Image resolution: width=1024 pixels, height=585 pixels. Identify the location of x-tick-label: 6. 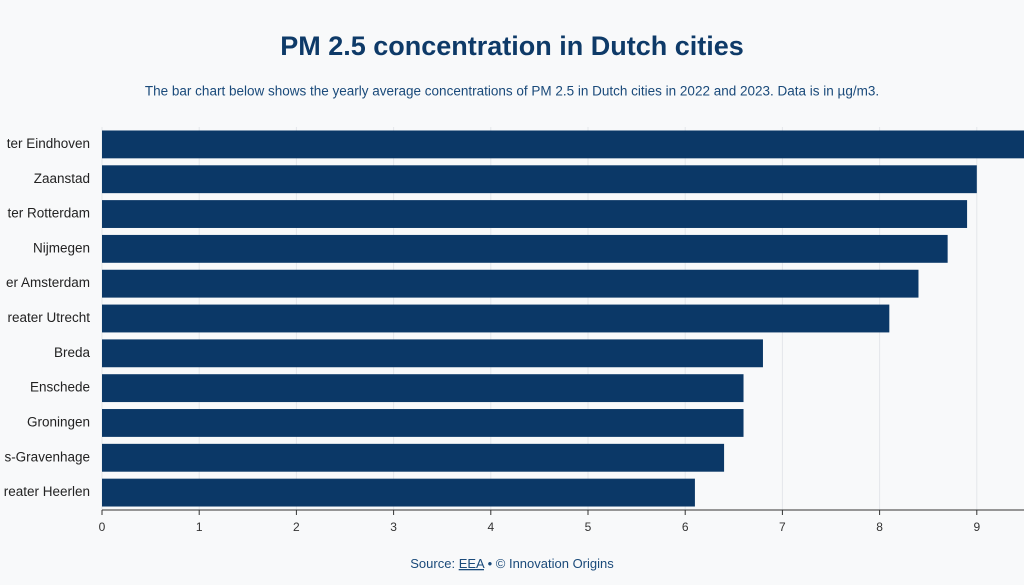
(685, 527).